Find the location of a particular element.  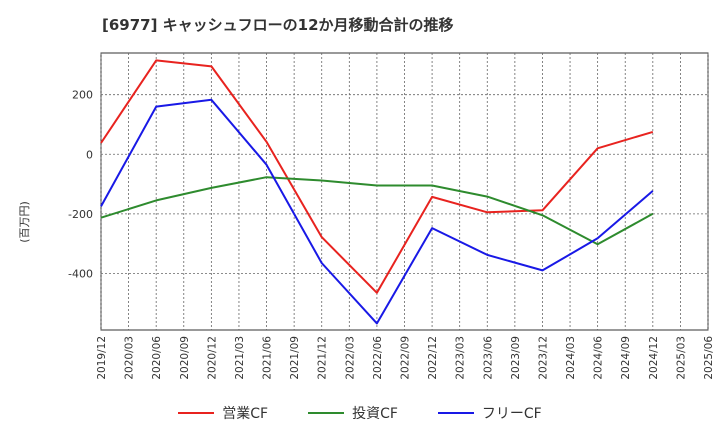

y-tick-label: -200 is located at coordinates (80, 214).